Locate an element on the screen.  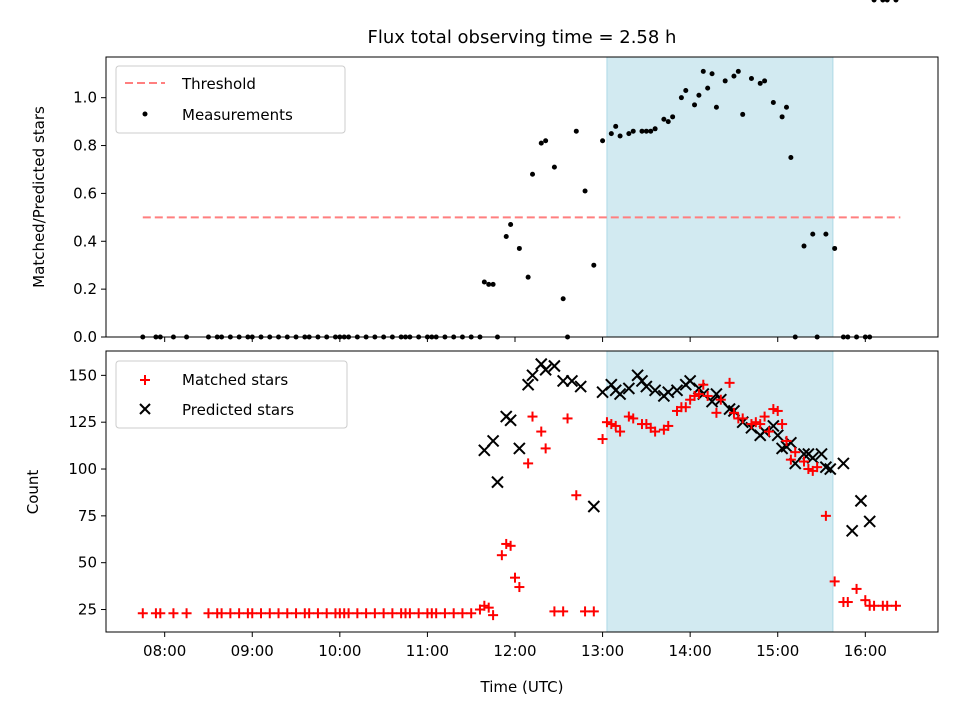
matched-legend-label: Matched stars is located at coordinates (235, 380).